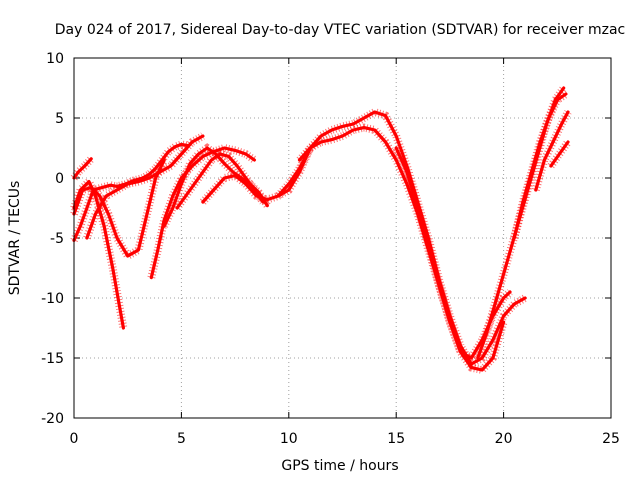 This screenshot has width=640, height=480. What do you see at coordinates (52, 419) in the screenshot?
I see `y-tick-label: -20` at bounding box center [52, 419].